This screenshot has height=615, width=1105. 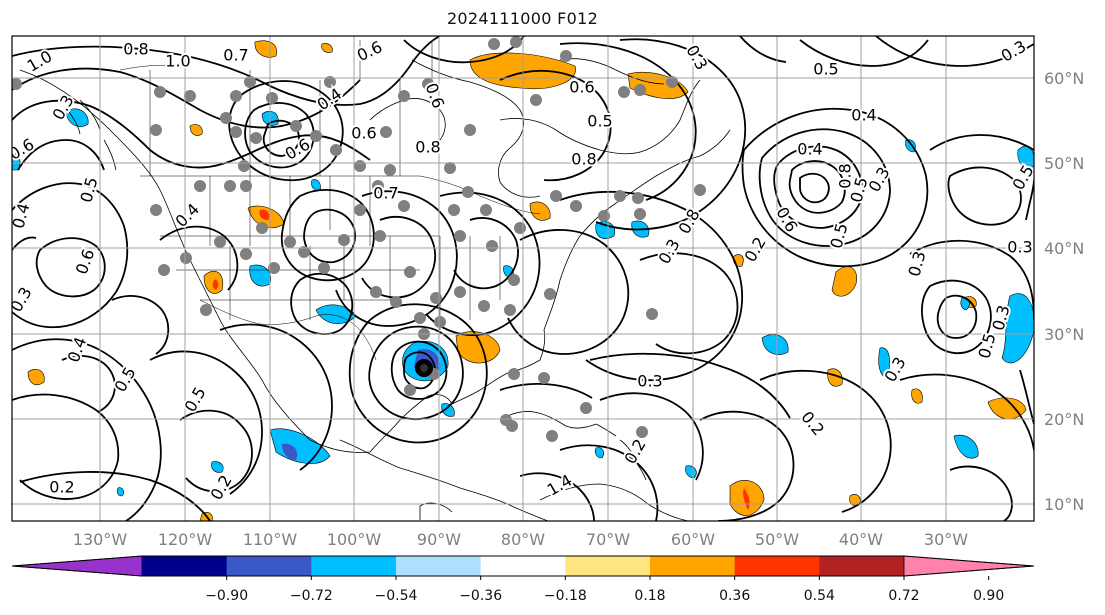 What do you see at coordinates (100, 539) in the screenshot?
I see `longitude-label: 130°W` at bounding box center [100, 539].